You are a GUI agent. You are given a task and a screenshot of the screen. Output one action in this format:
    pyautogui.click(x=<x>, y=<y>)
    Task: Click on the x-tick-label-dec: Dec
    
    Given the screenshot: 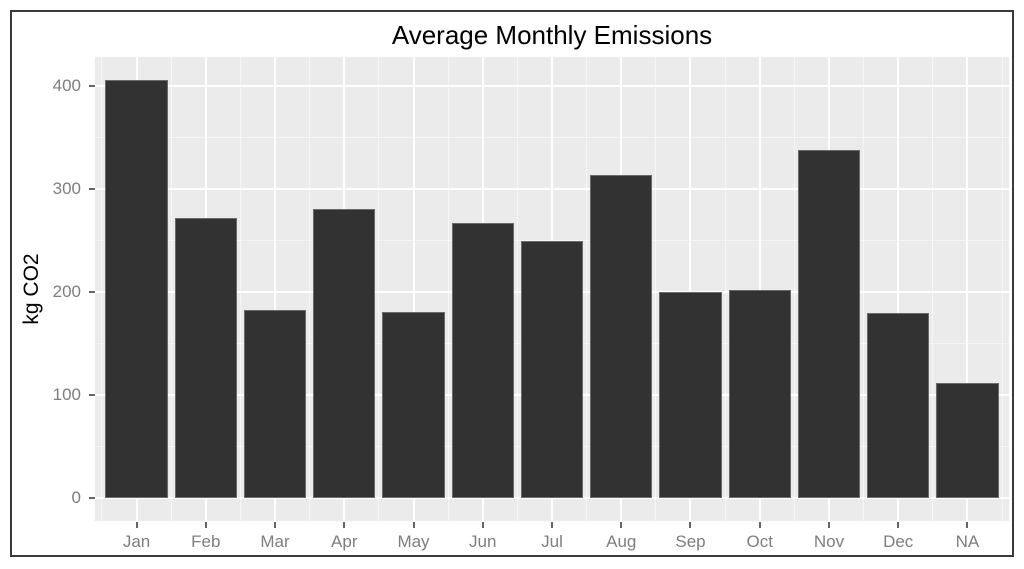 What is the action you would take?
    pyautogui.click(x=898, y=541)
    